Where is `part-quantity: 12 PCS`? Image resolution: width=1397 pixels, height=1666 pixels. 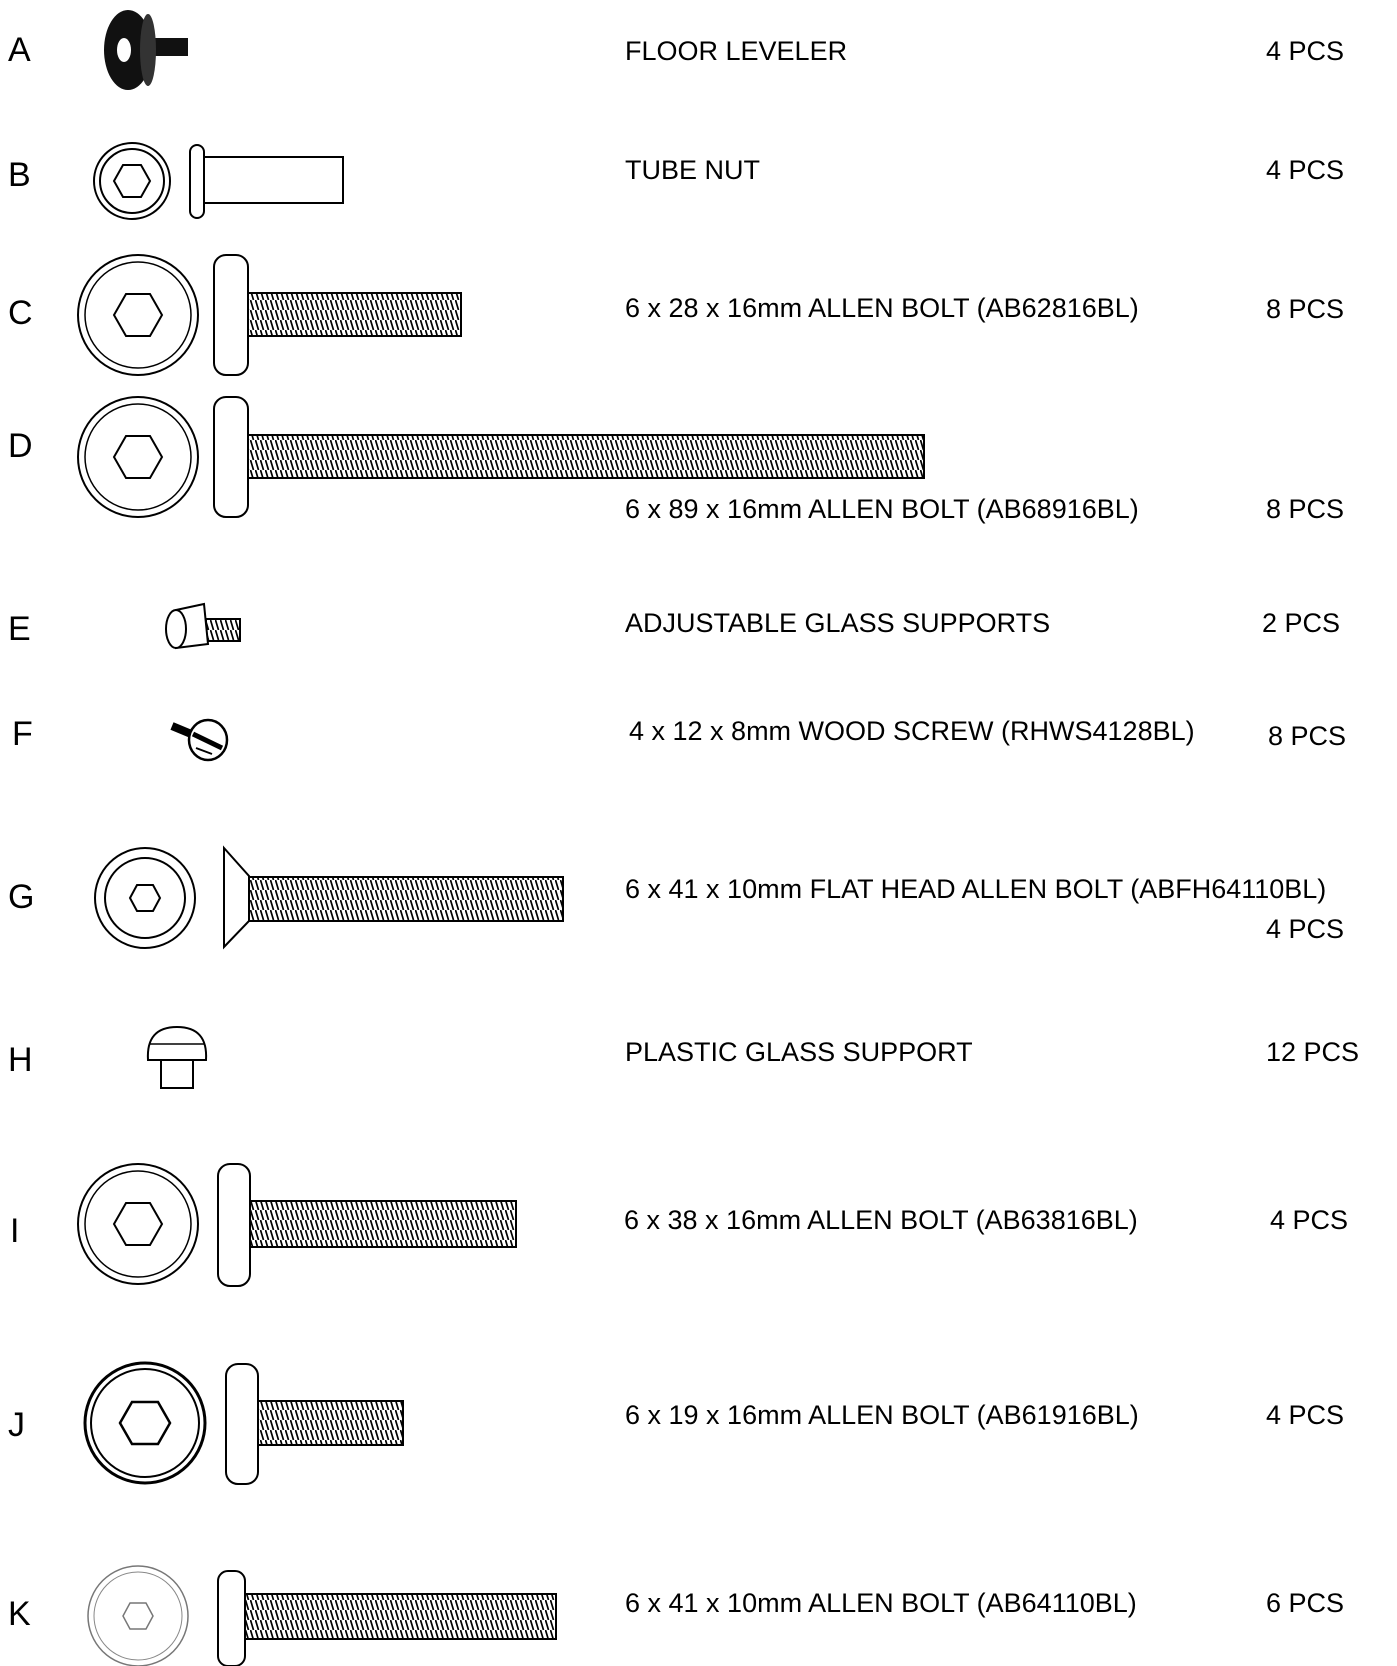
part-quantity: 12 PCS is located at coordinates (1313, 1052).